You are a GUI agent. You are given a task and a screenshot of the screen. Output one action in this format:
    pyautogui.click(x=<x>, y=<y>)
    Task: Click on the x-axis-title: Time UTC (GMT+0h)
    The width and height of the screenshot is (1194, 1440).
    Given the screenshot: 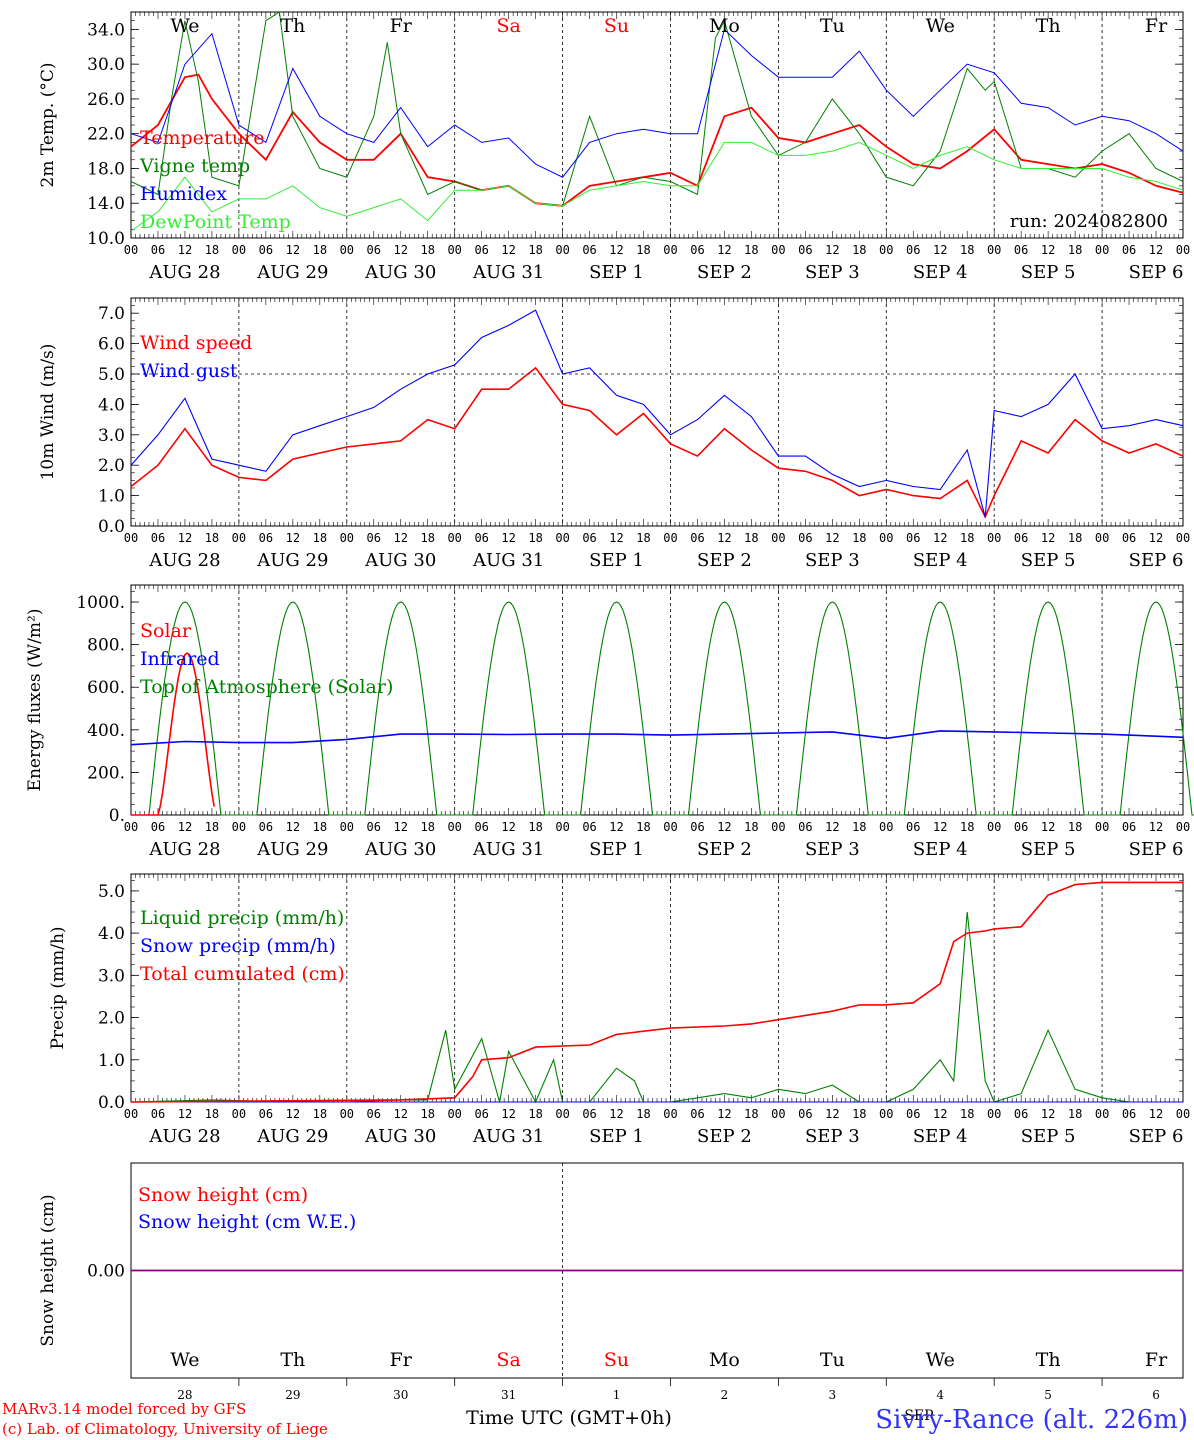 What is the action you would take?
    pyautogui.click(x=569, y=1418)
    